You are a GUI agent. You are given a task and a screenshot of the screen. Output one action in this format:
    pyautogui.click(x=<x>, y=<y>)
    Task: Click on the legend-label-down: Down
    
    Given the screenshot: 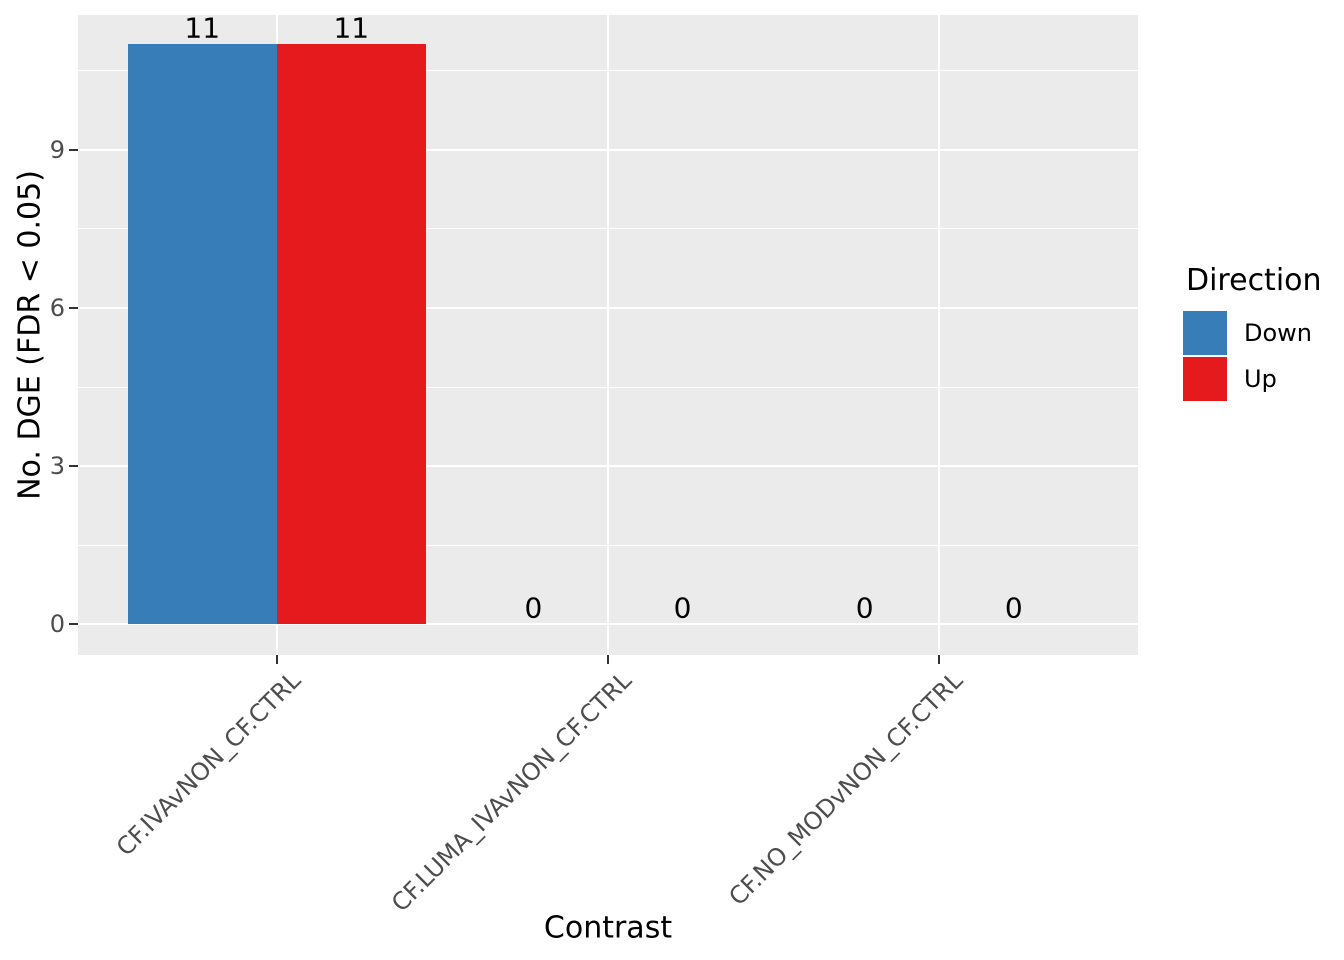 What is the action you would take?
    pyautogui.click(x=1278, y=333)
    